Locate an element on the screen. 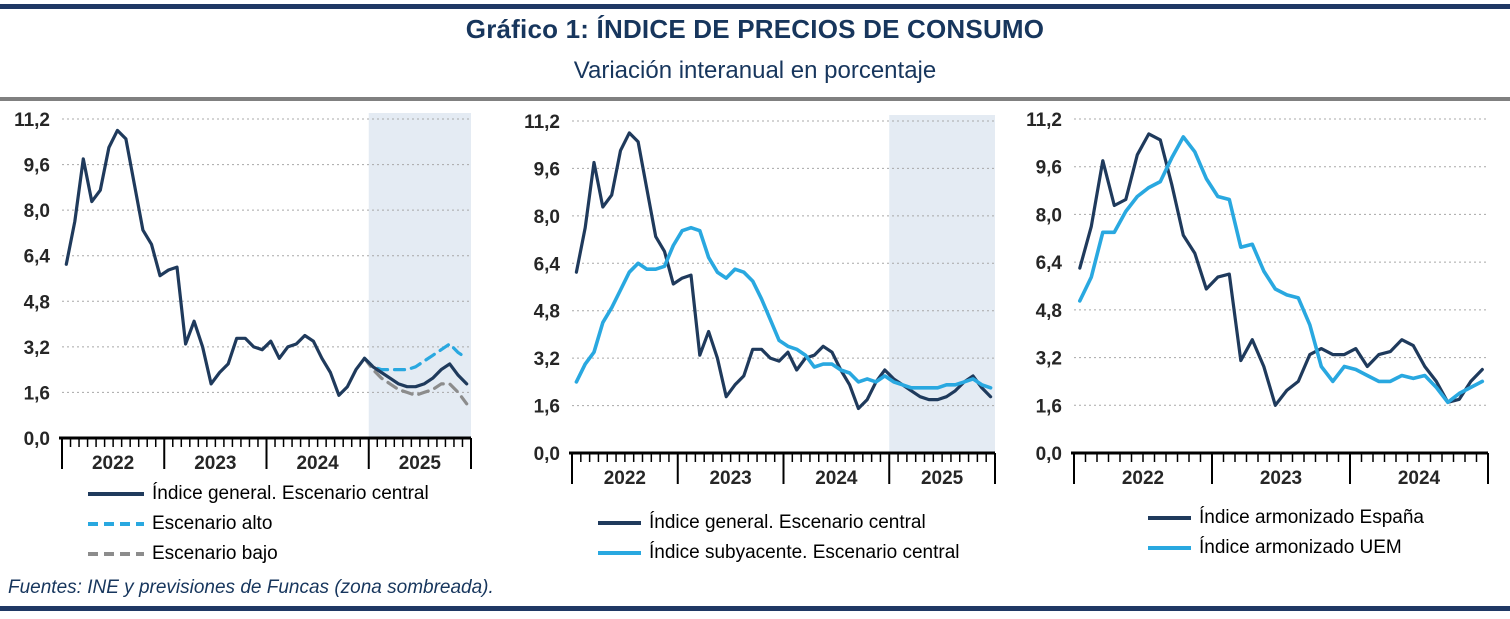 Image resolution: width=1510 pixels, height=619 pixels. legend-item: Escenario bajo is located at coordinates (258, 554).